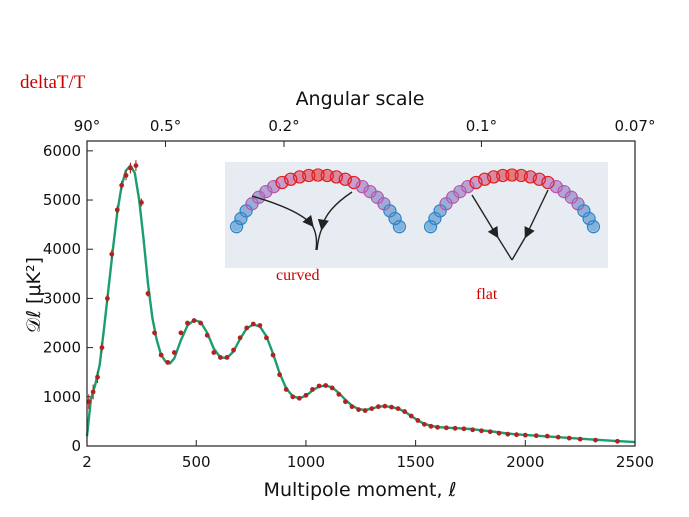  I want to click on inset-arc-flat, so click(512, 201).